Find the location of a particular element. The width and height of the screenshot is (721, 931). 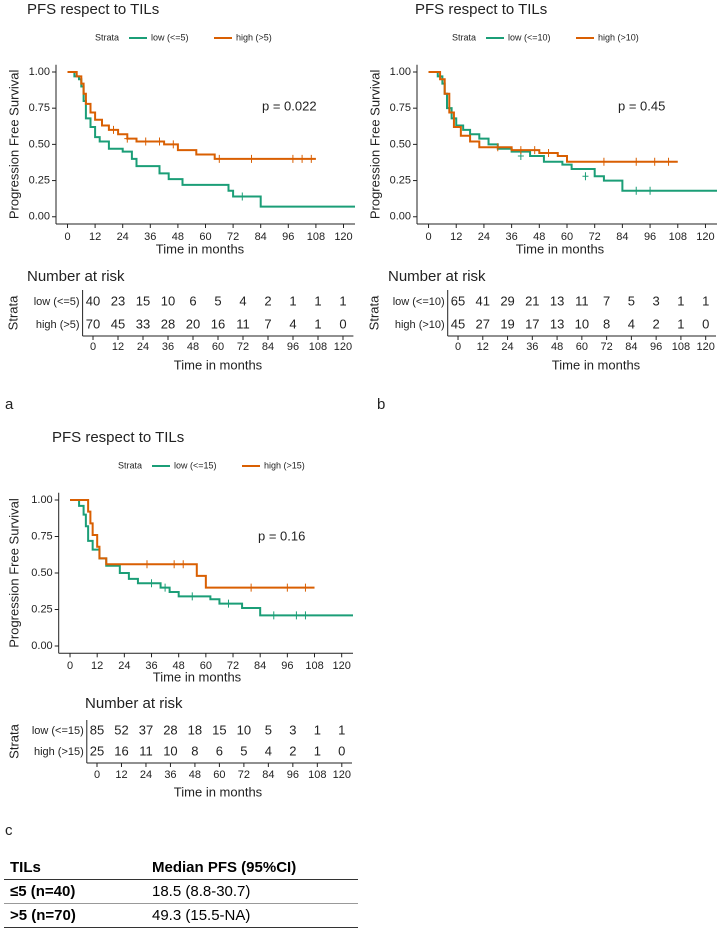

risk-x-tick-label: 96 is located at coordinates (293, 347).